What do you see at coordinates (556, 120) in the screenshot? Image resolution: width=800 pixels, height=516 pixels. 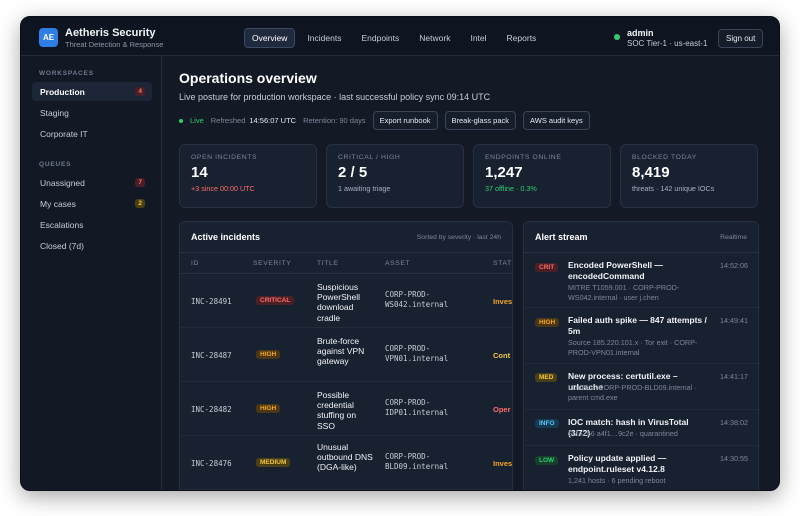 I see `aws-audit-keys-button: AWS audit keys` at bounding box center [556, 120].